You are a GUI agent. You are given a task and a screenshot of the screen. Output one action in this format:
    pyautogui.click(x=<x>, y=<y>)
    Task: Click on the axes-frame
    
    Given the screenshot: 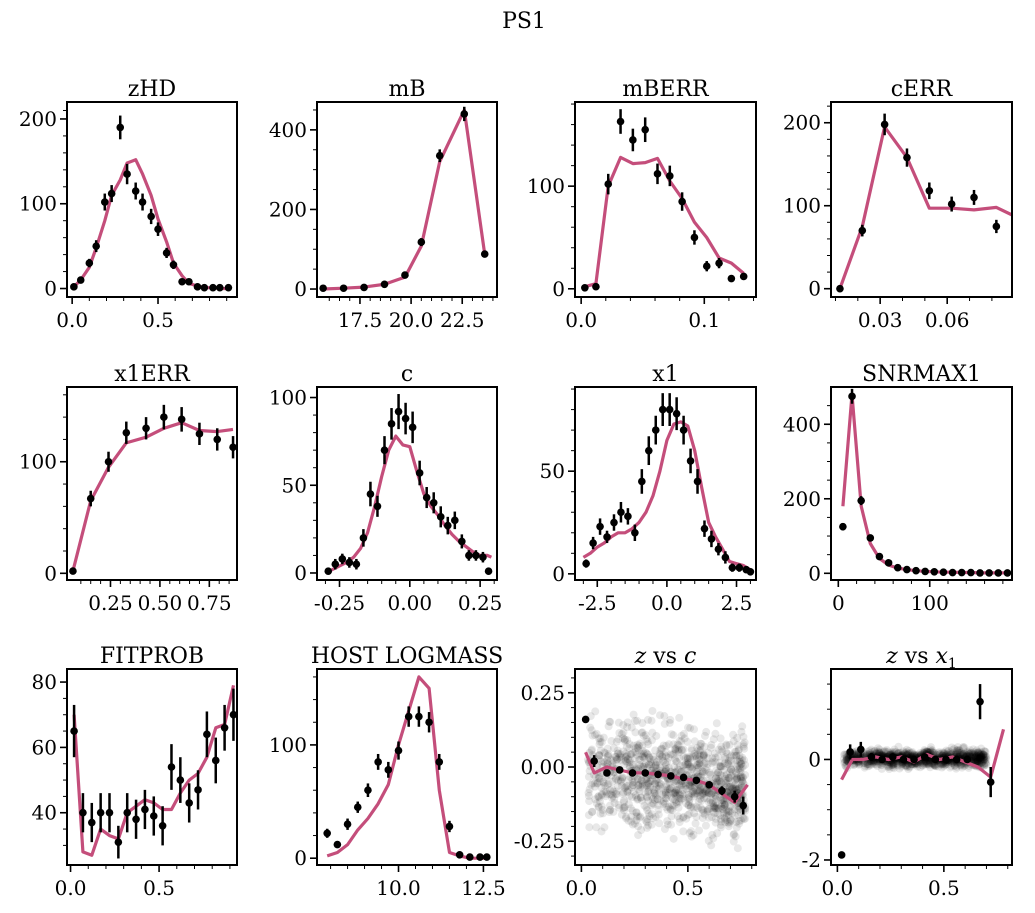 What is the action you would take?
    pyautogui.click(x=152, y=199)
    